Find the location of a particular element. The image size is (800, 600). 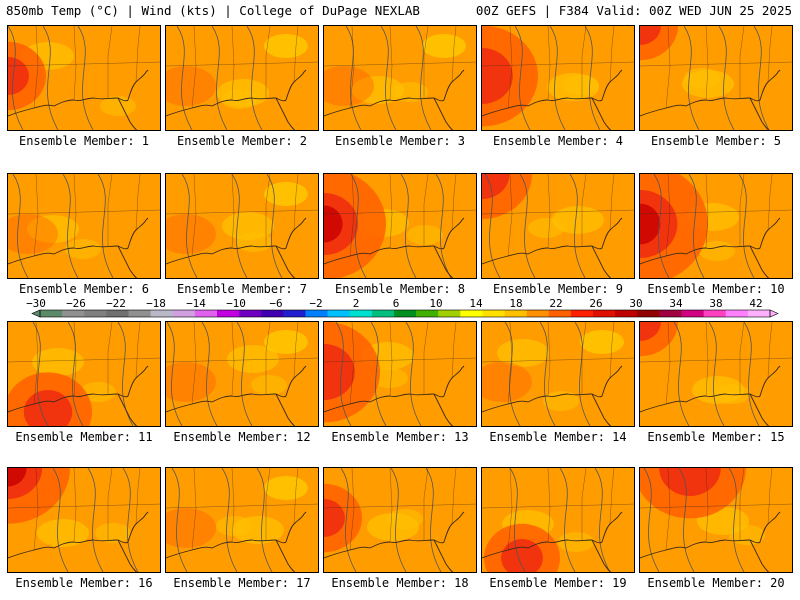

color-scale-tick-label: −10 is located at coordinates (236, 303).